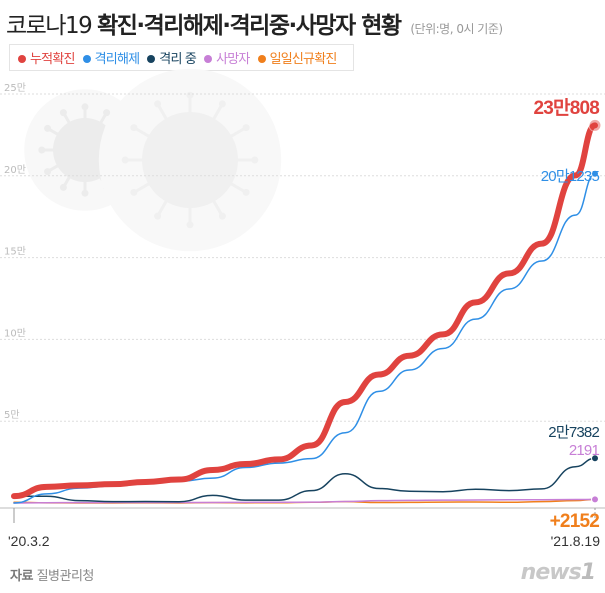 Image resolution: width=605 pixels, height=593 pixels. What do you see at coordinates (576, 541) in the screenshot?
I see `x-end-label: '21.8.19` at bounding box center [576, 541].